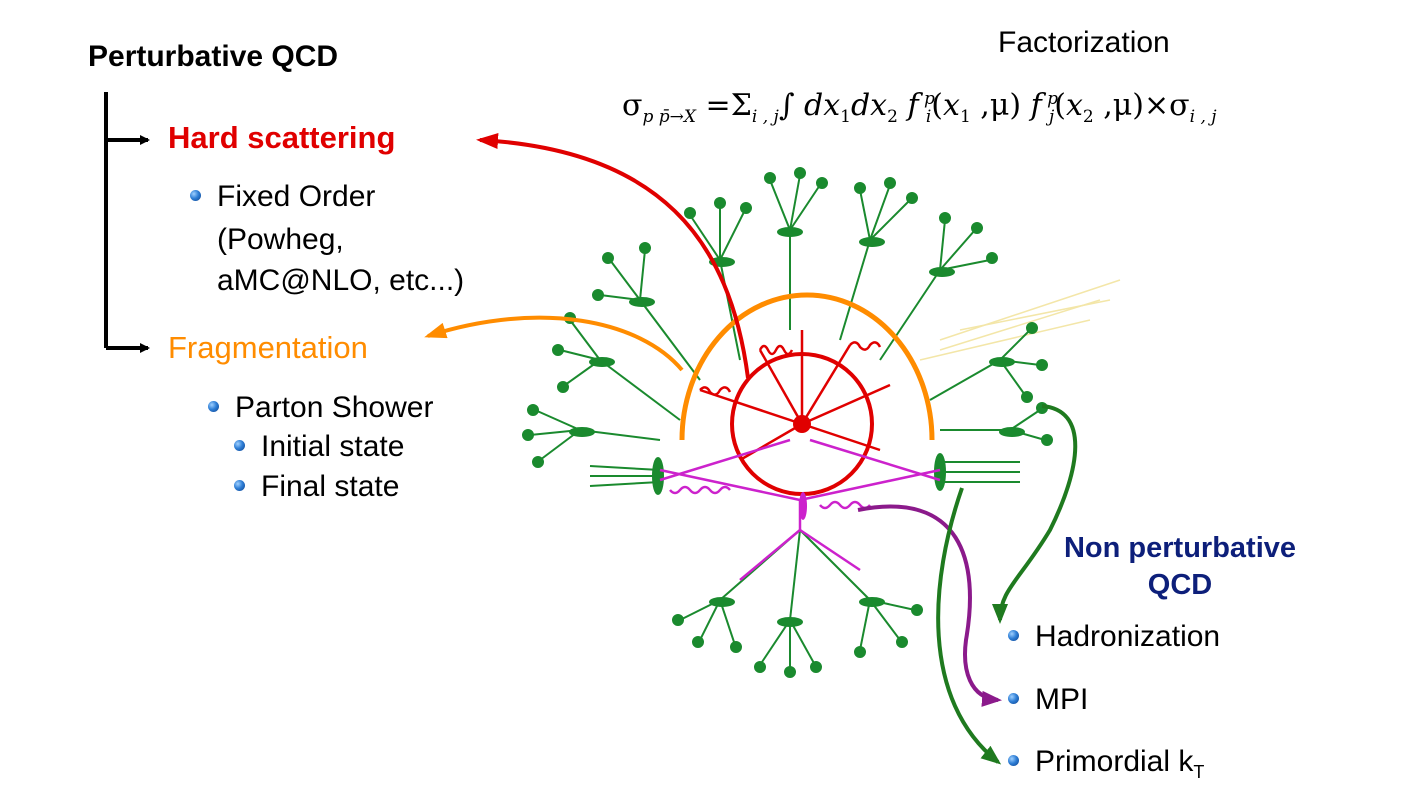 Image resolution: width=1416 pixels, height=806 pixels. Describe the element at coordinates (1180, 566) in the screenshot. I see `non-perturbative-qcd-title: Non perturbative QCD` at that location.